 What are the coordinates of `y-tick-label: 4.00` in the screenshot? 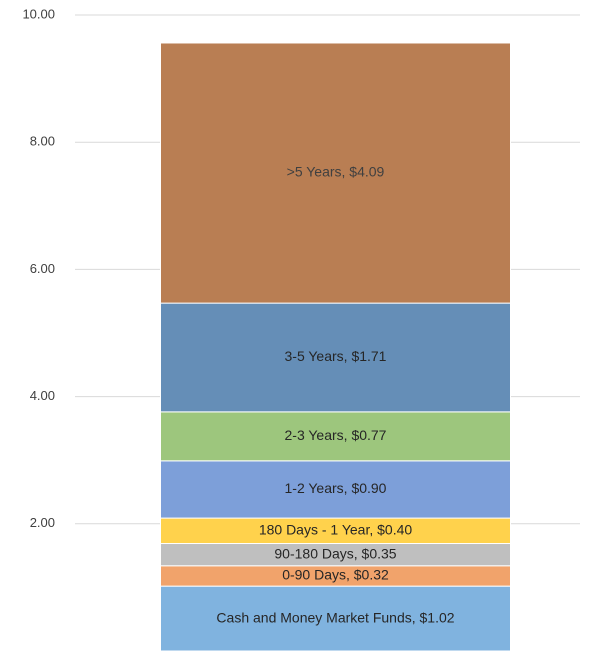 It's located at (42, 395).